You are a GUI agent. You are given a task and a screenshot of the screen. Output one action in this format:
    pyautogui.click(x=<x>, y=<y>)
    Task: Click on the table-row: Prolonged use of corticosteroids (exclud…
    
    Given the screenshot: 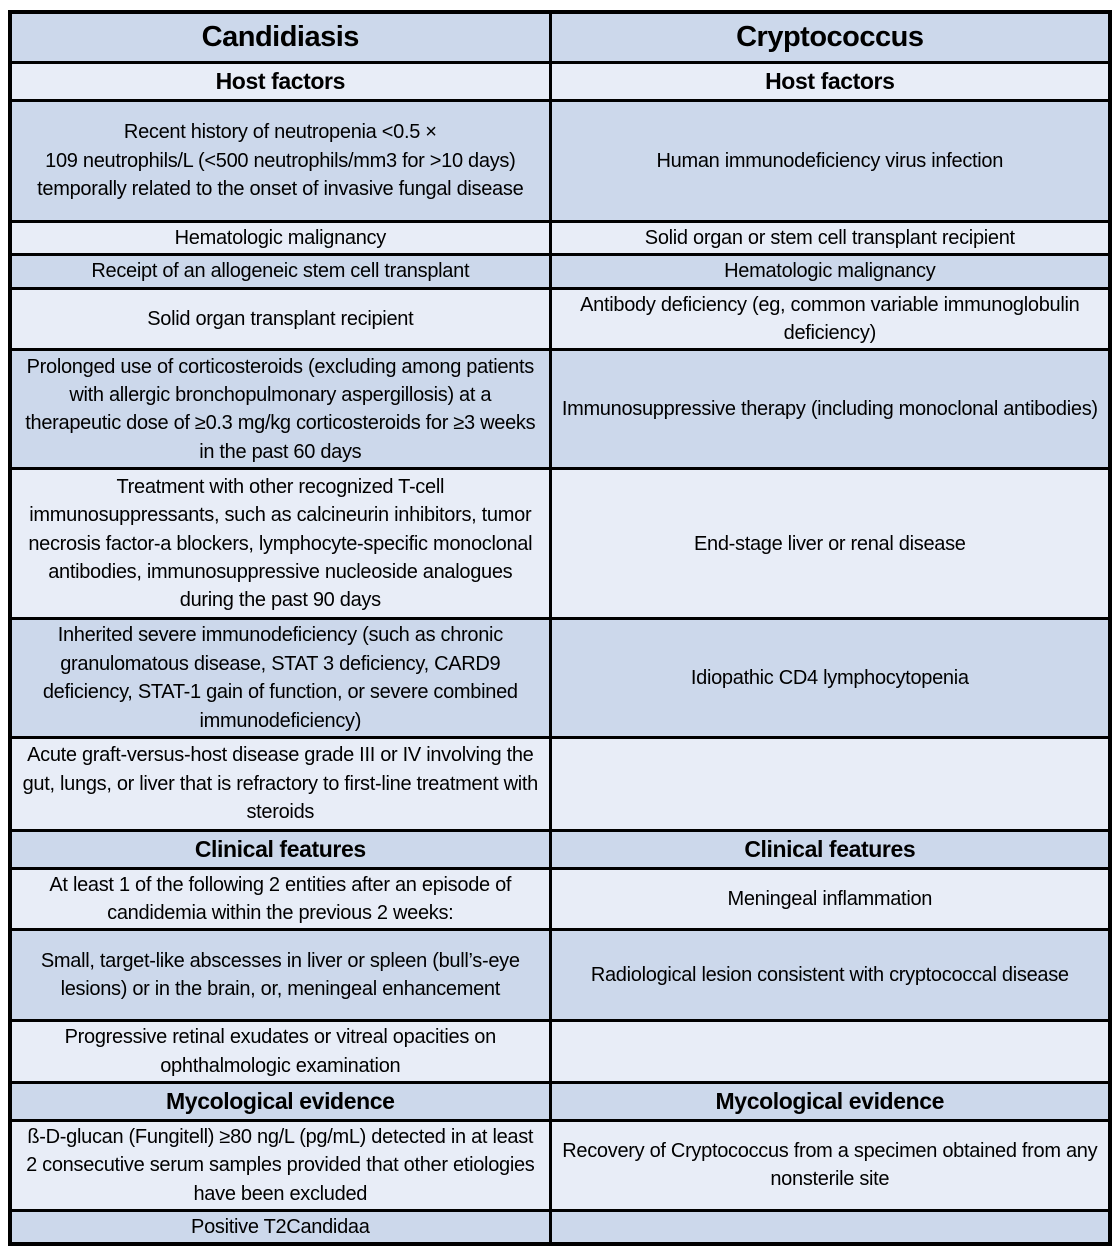 What is the action you would take?
    pyautogui.click(x=560, y=409)
    